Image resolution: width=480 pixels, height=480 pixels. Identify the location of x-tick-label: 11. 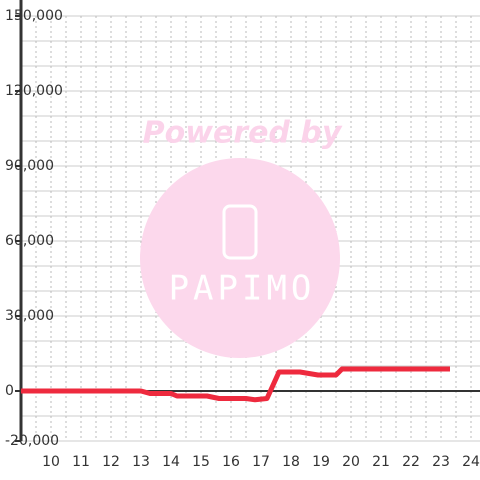
(81, 462).